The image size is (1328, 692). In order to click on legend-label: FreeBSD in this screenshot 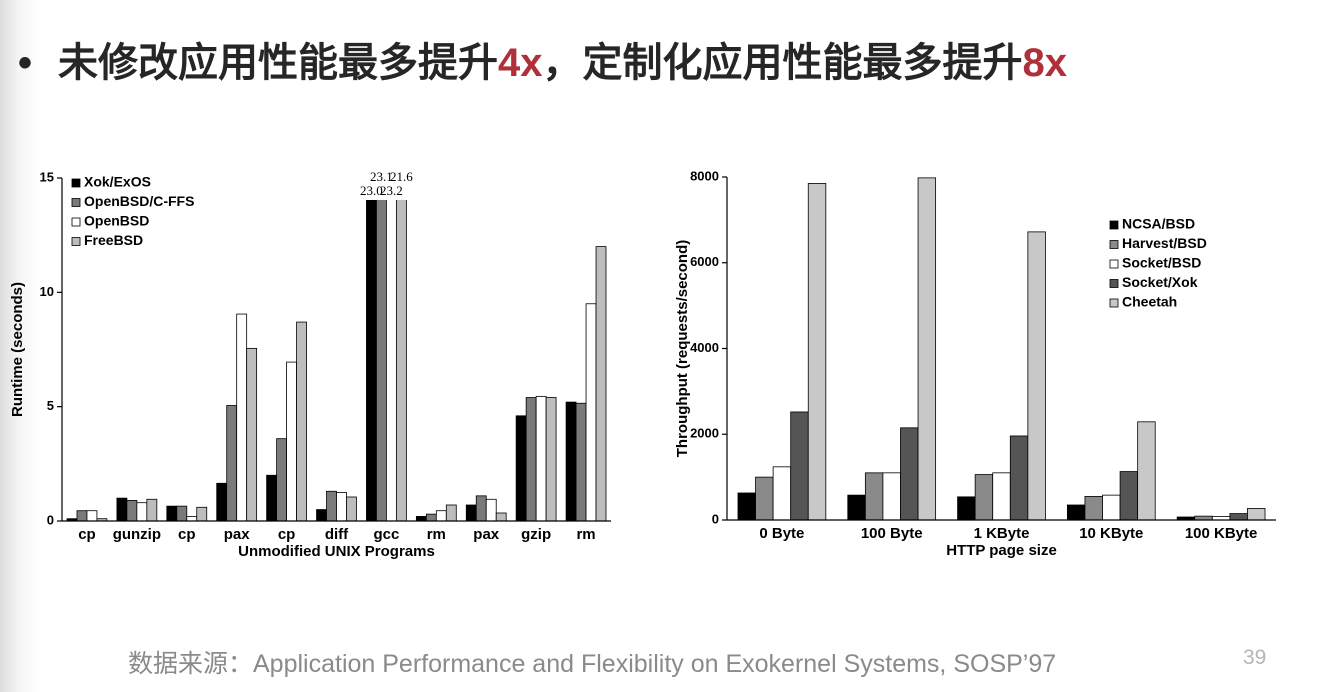, I will do `click(113, 240)`.